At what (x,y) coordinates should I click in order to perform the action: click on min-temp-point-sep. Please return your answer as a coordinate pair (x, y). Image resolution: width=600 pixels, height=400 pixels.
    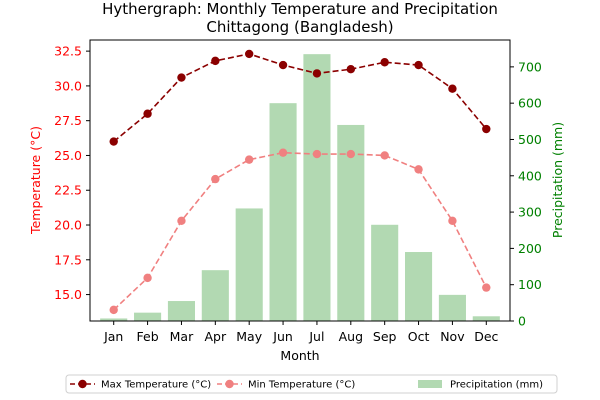
    Looking at the image, I should click on (384, 155).